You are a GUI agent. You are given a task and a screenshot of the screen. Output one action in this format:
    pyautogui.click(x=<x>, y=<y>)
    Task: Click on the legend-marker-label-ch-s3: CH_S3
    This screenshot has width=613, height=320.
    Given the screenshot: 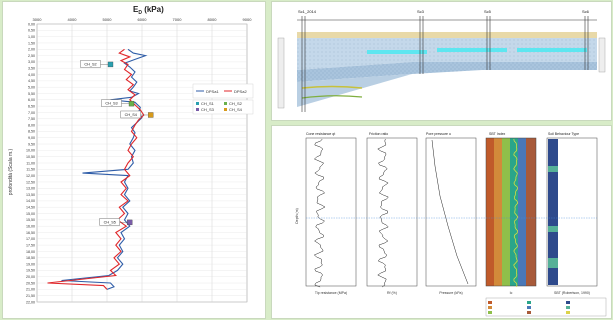 What is the action you would take?
    pyautogui.click(x=208, y=109)
    